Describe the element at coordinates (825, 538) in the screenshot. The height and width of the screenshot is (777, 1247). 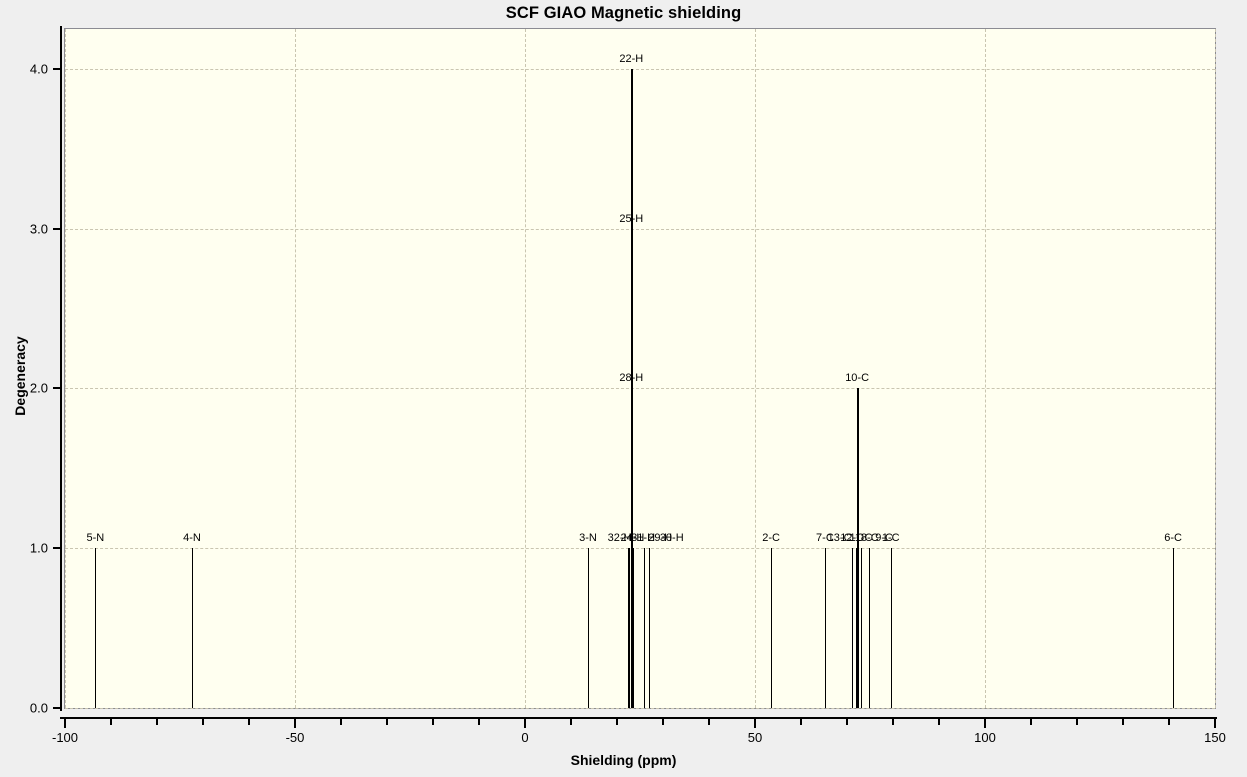
I see `peak-label: 7-C` at that location.